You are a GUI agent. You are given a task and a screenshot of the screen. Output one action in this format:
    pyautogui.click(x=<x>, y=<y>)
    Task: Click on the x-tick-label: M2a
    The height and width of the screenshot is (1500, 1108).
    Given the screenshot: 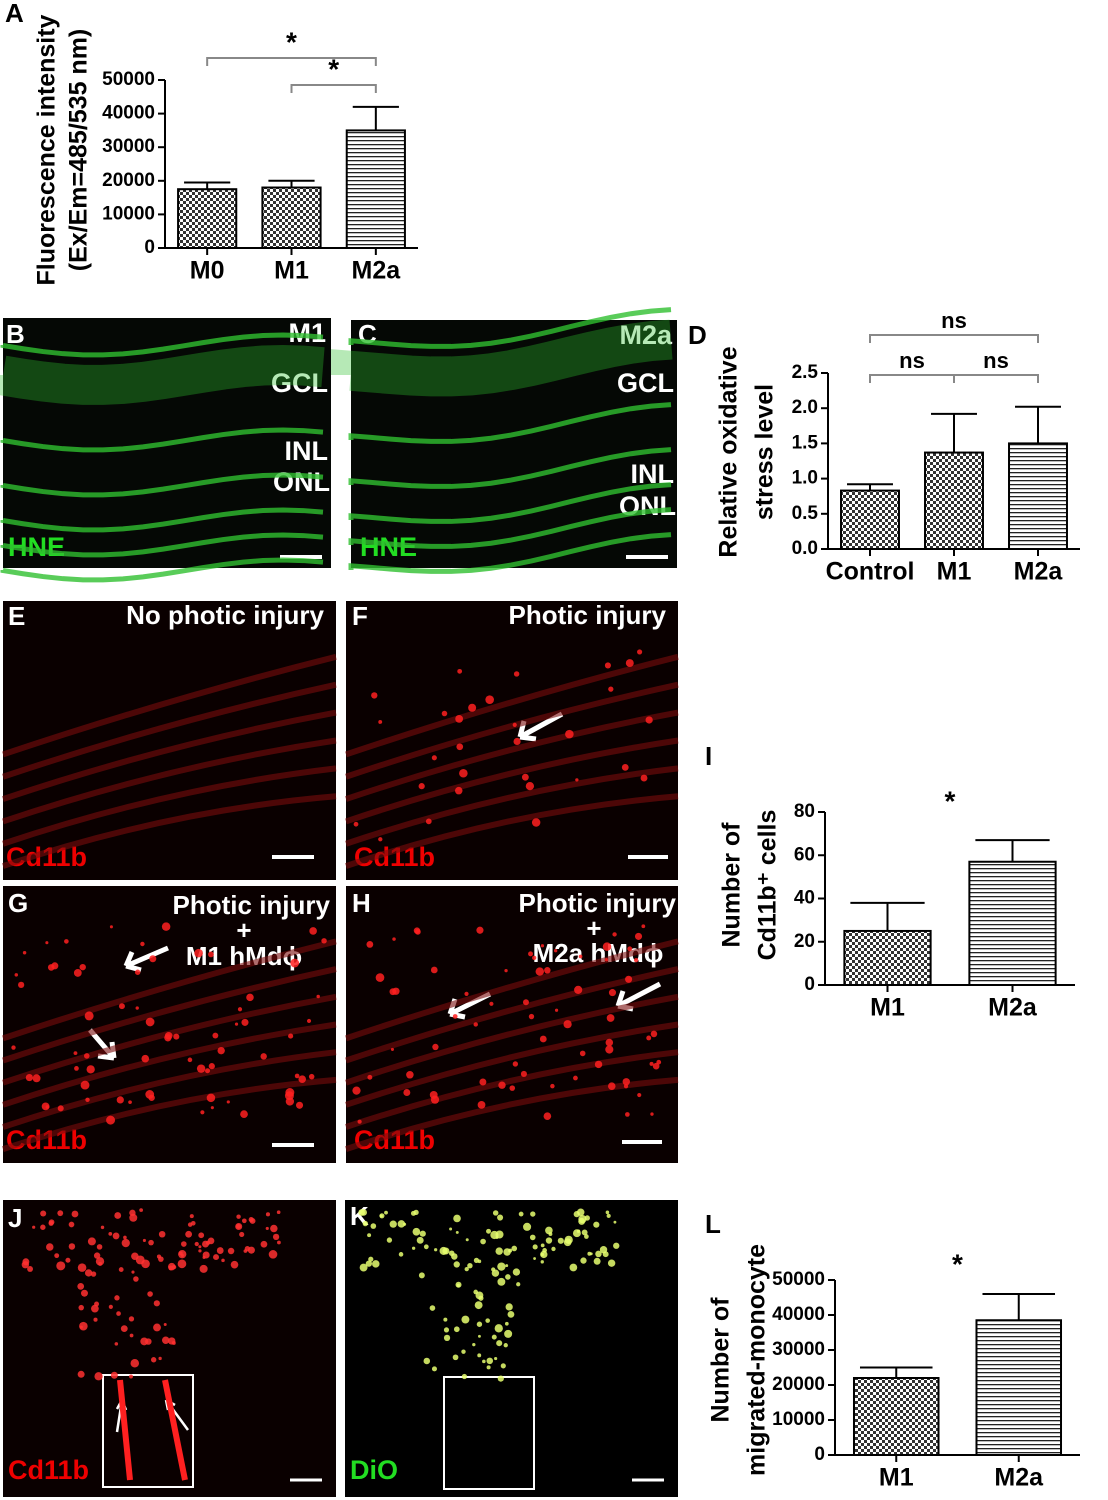 What is the action you would take?
    pyautogui.click(x=1039, y=572)
    